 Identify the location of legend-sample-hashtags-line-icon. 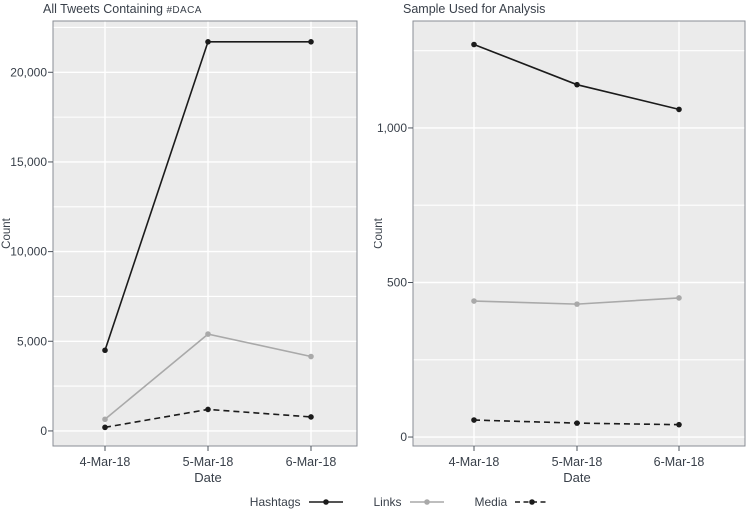
(325, 502).